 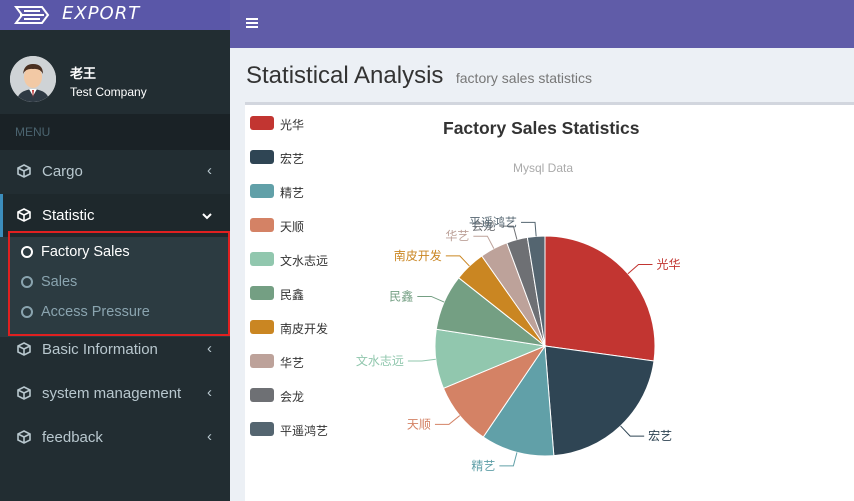 I want to click on statistic-submenu: Factory Sales Sales Access Pressure, so click(x=115, y=287).